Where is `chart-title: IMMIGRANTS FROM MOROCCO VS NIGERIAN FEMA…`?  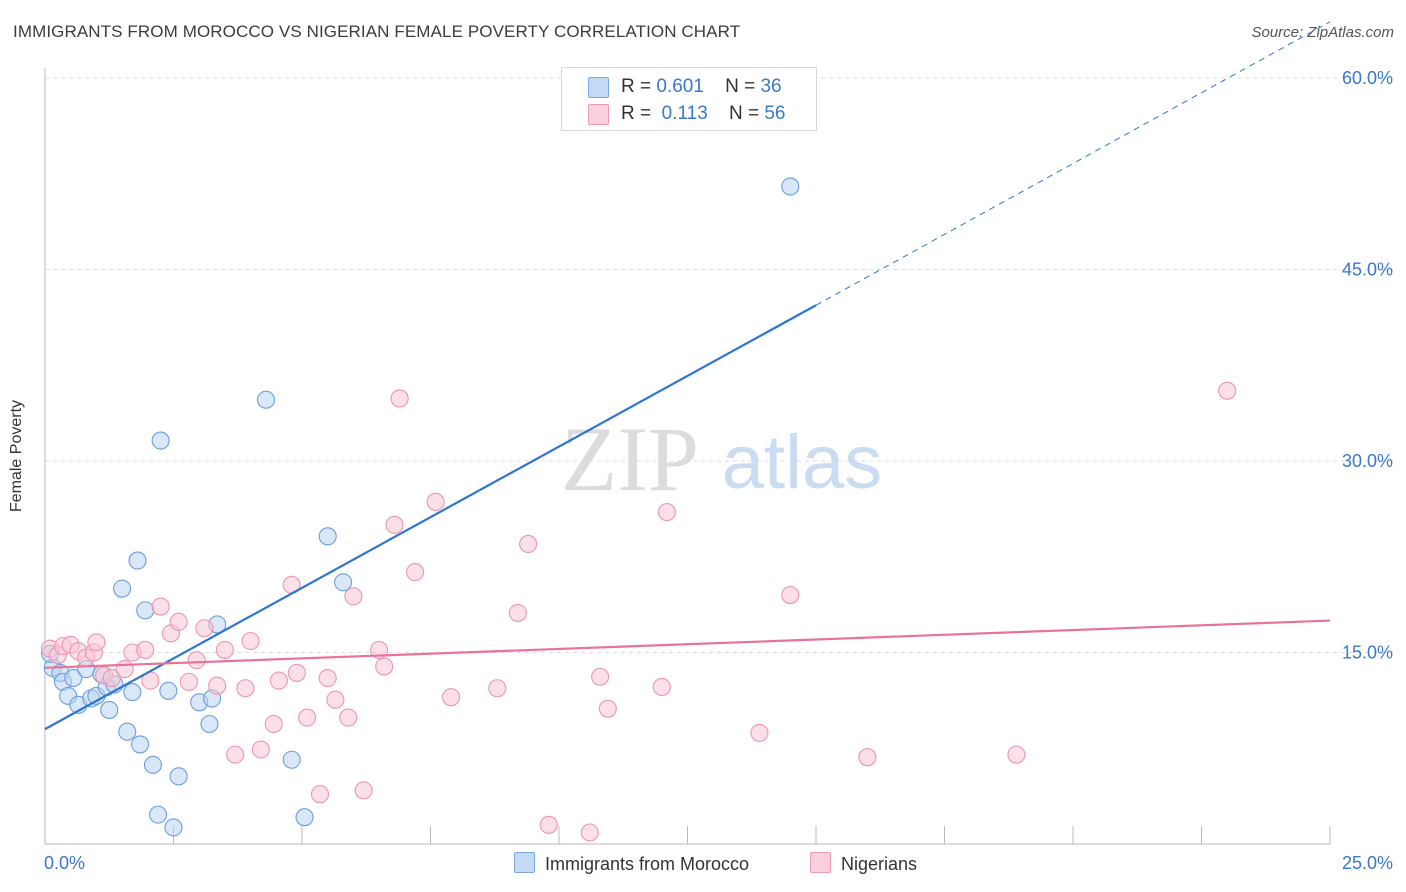
chart-title: IMMIGRANTS FROM MOROCCO VS NIGERIAN FEMA… is located at coordinates (377, 31).